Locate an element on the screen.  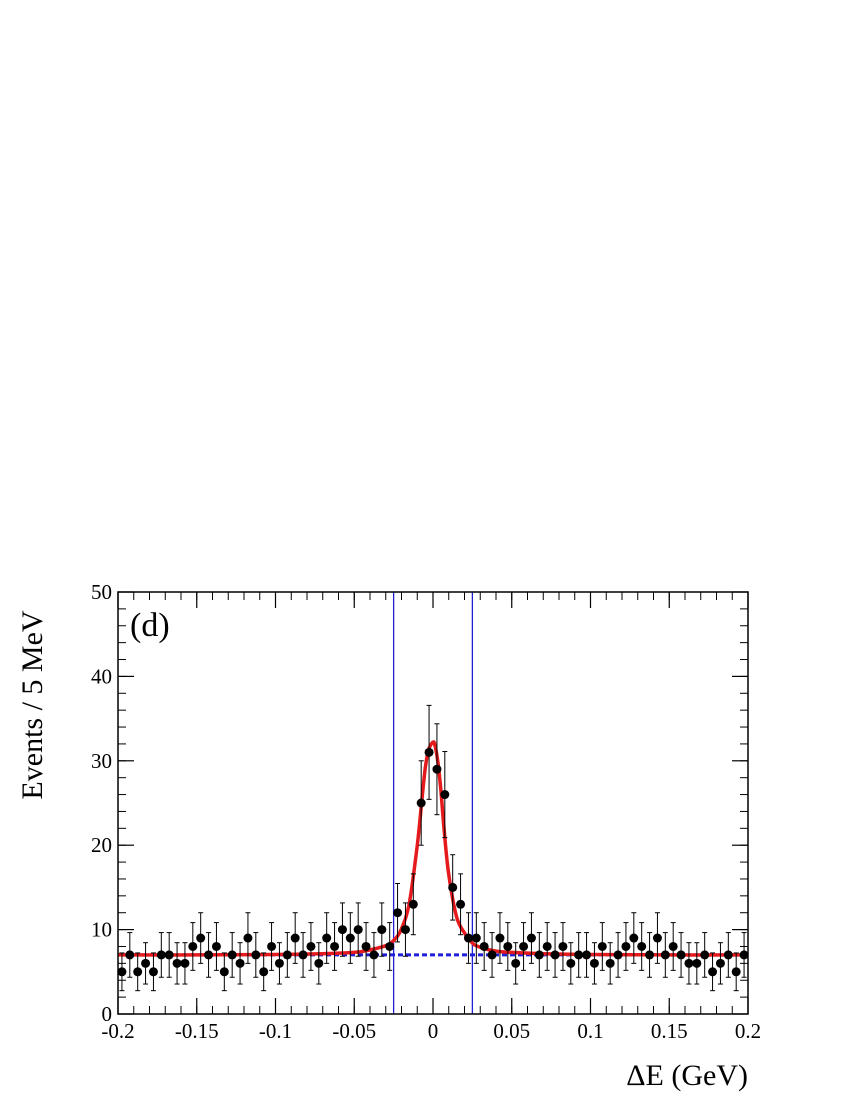
x-tick-label: -0.2 is located at coordinates (117, 1031).